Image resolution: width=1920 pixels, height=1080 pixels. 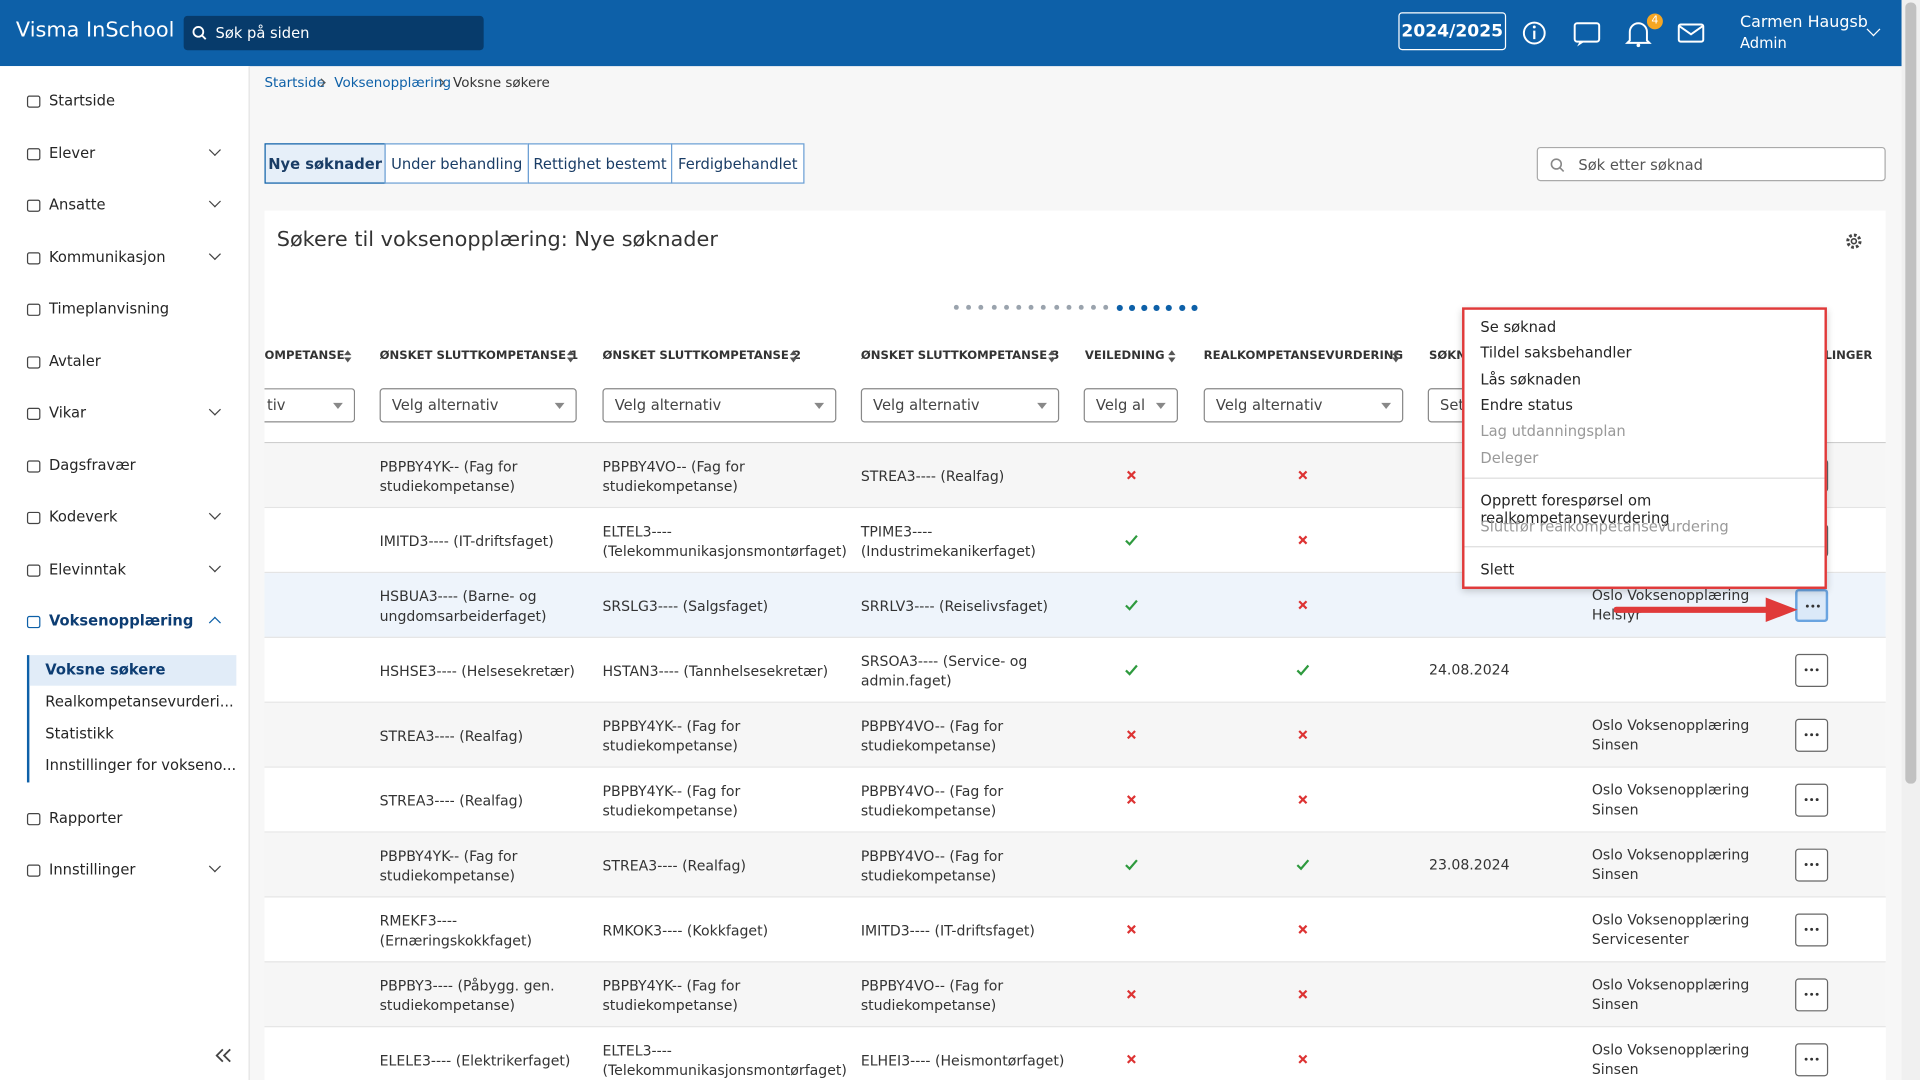 What do you see at coordinates (960, 355) in the screenshot?
I see `column-header: ØNSKET SLUTTKOMPETANSE 3` at bounding box center [960, 355].